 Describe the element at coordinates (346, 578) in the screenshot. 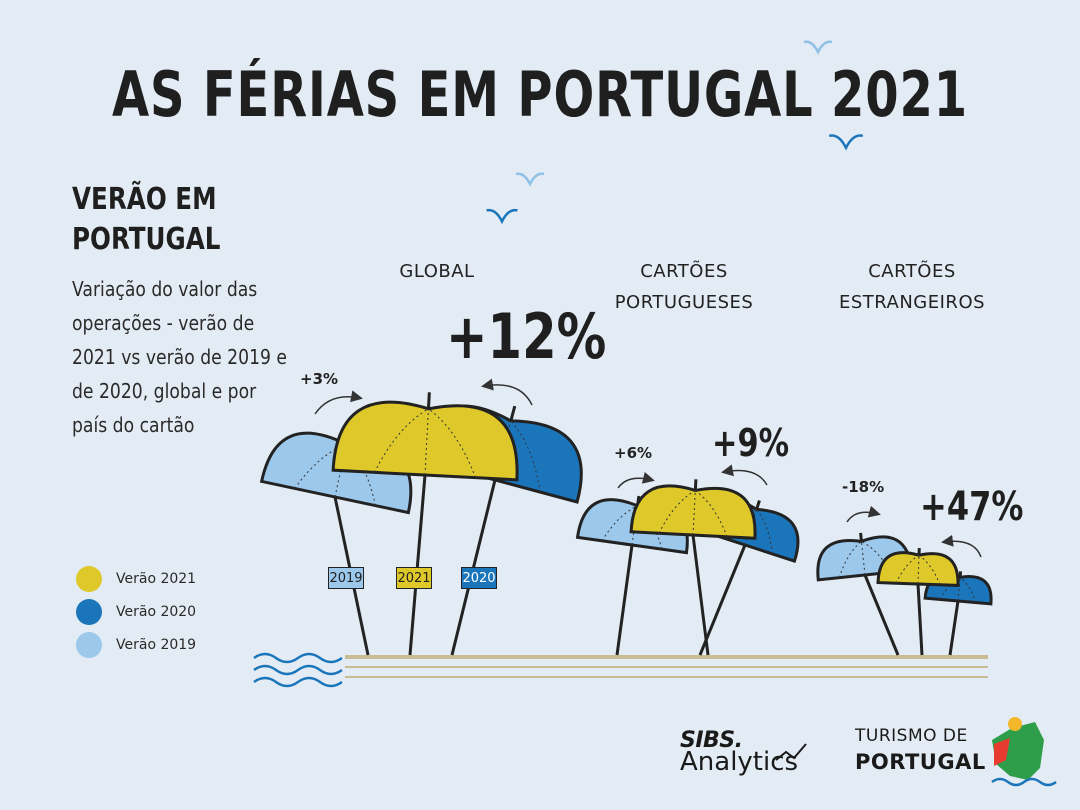

I see `year-tag-2019: 2019` at that location.